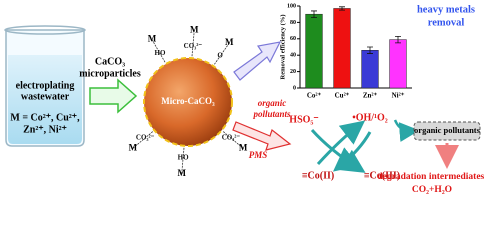  What do you see at coordinates (293, 56) in the screenshot?
I see `y-tick-label: 40` at bounding box center [293, 56].